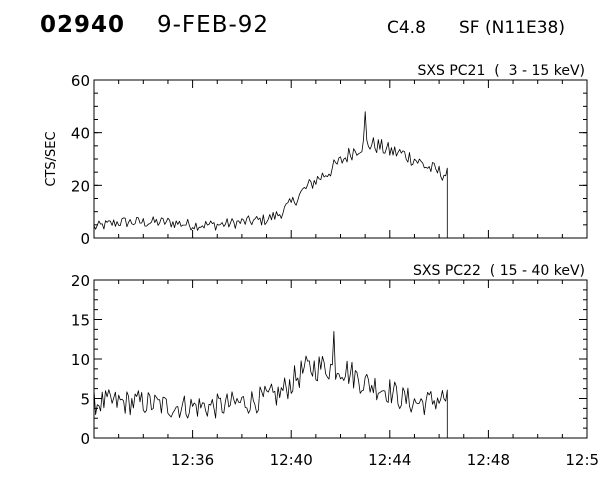  Describe the element at coordinates (389, 460) in the screenshot. I see `x-tick-label: 12:44` at that location.